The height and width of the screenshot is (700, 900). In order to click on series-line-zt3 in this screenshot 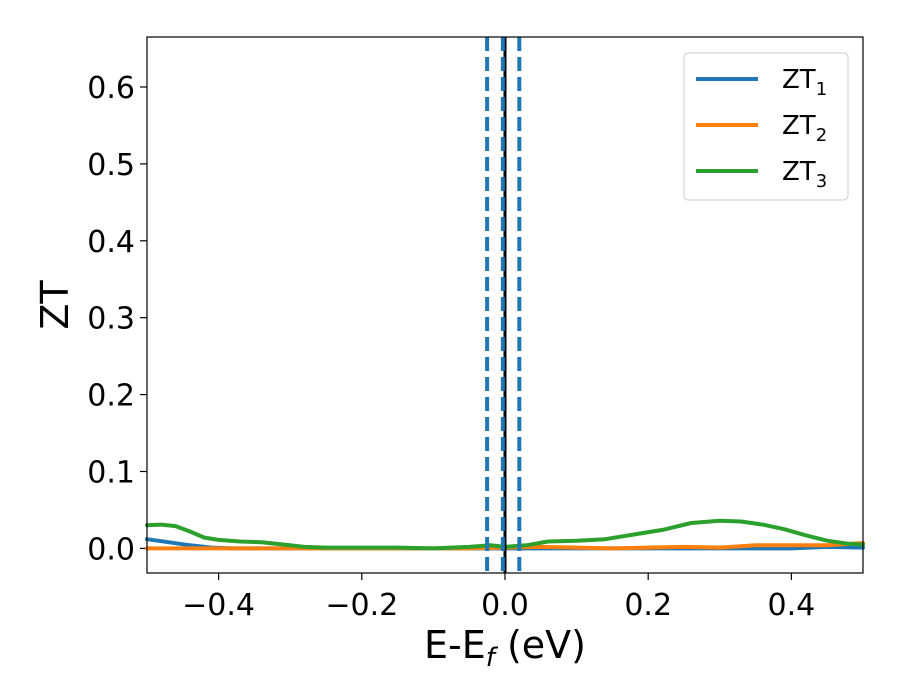, I will do `click(505, 534)`.